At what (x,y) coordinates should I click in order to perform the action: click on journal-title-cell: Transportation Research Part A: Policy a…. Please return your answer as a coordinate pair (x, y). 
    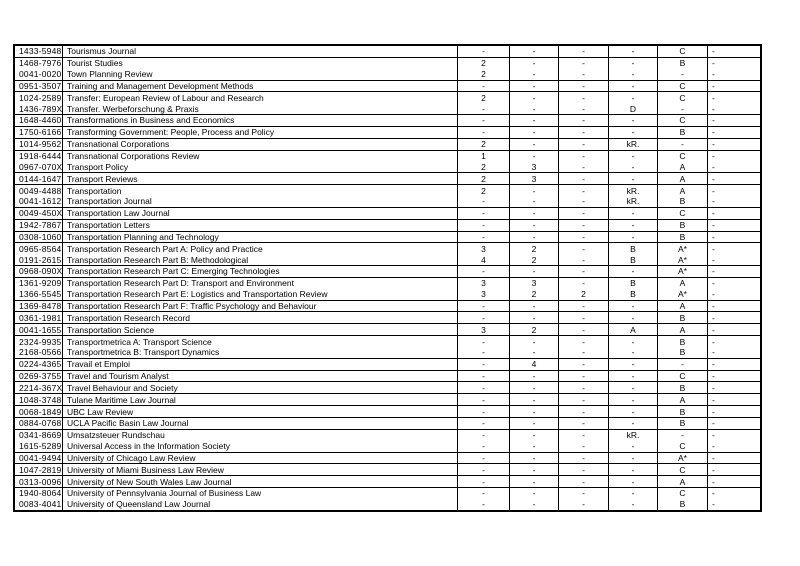
    Looking at the image, I should click on (260, 249).